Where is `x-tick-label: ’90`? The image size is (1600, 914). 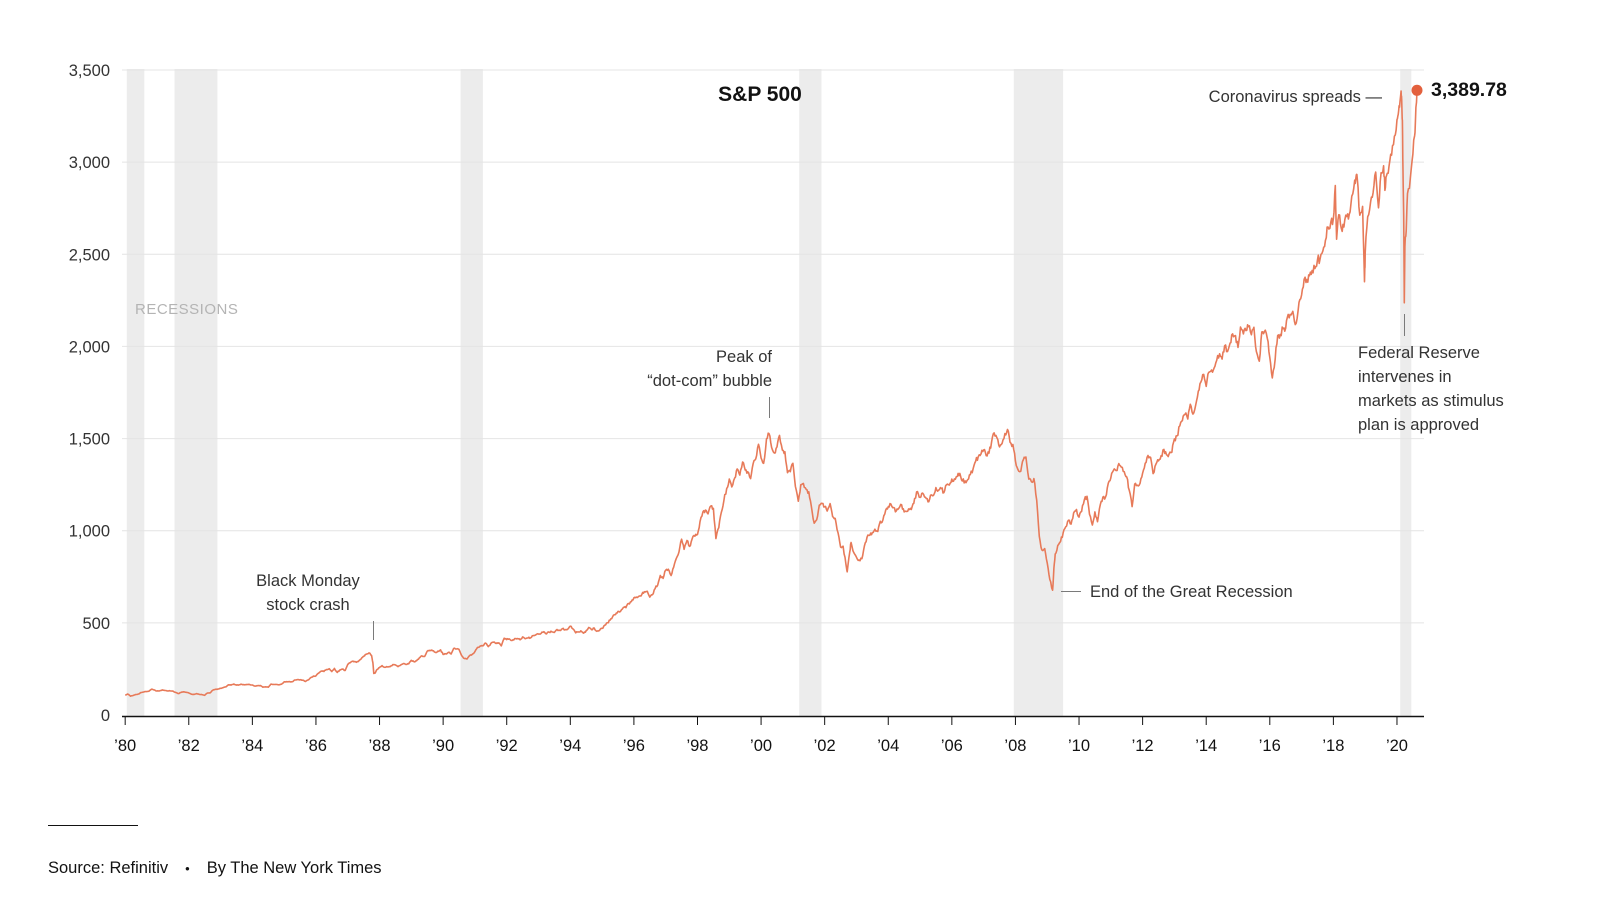
x-tick-label: ’90 is located at coordinates (443, 746).